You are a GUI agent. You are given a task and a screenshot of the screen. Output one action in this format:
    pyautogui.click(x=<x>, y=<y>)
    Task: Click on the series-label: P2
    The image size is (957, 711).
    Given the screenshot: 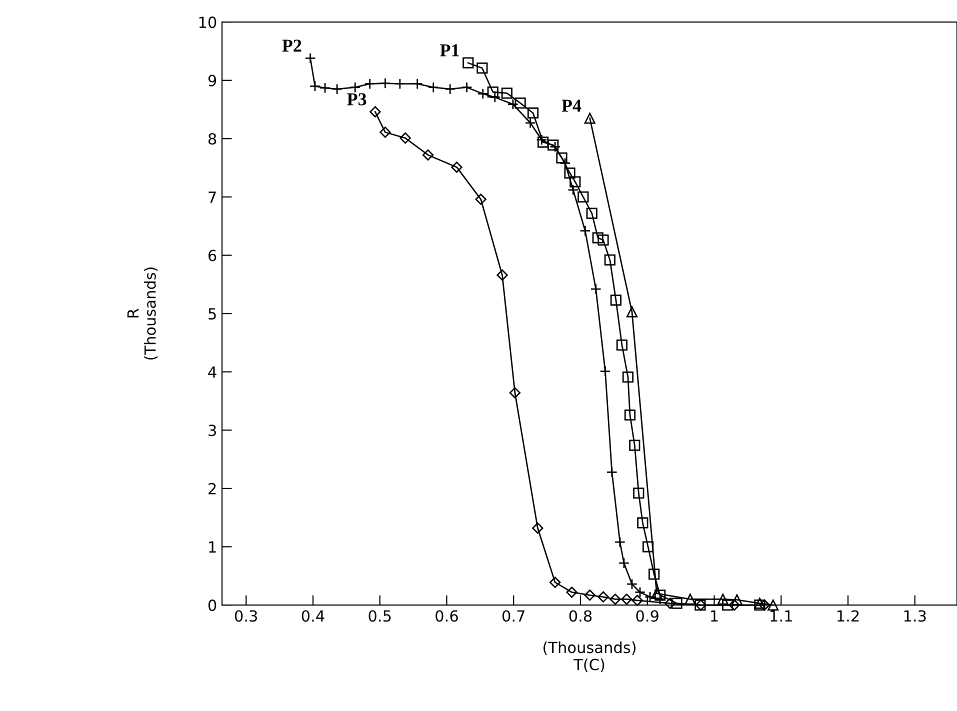 What is the action you would take?
    pyautogui.click(x=292, y=46)
    